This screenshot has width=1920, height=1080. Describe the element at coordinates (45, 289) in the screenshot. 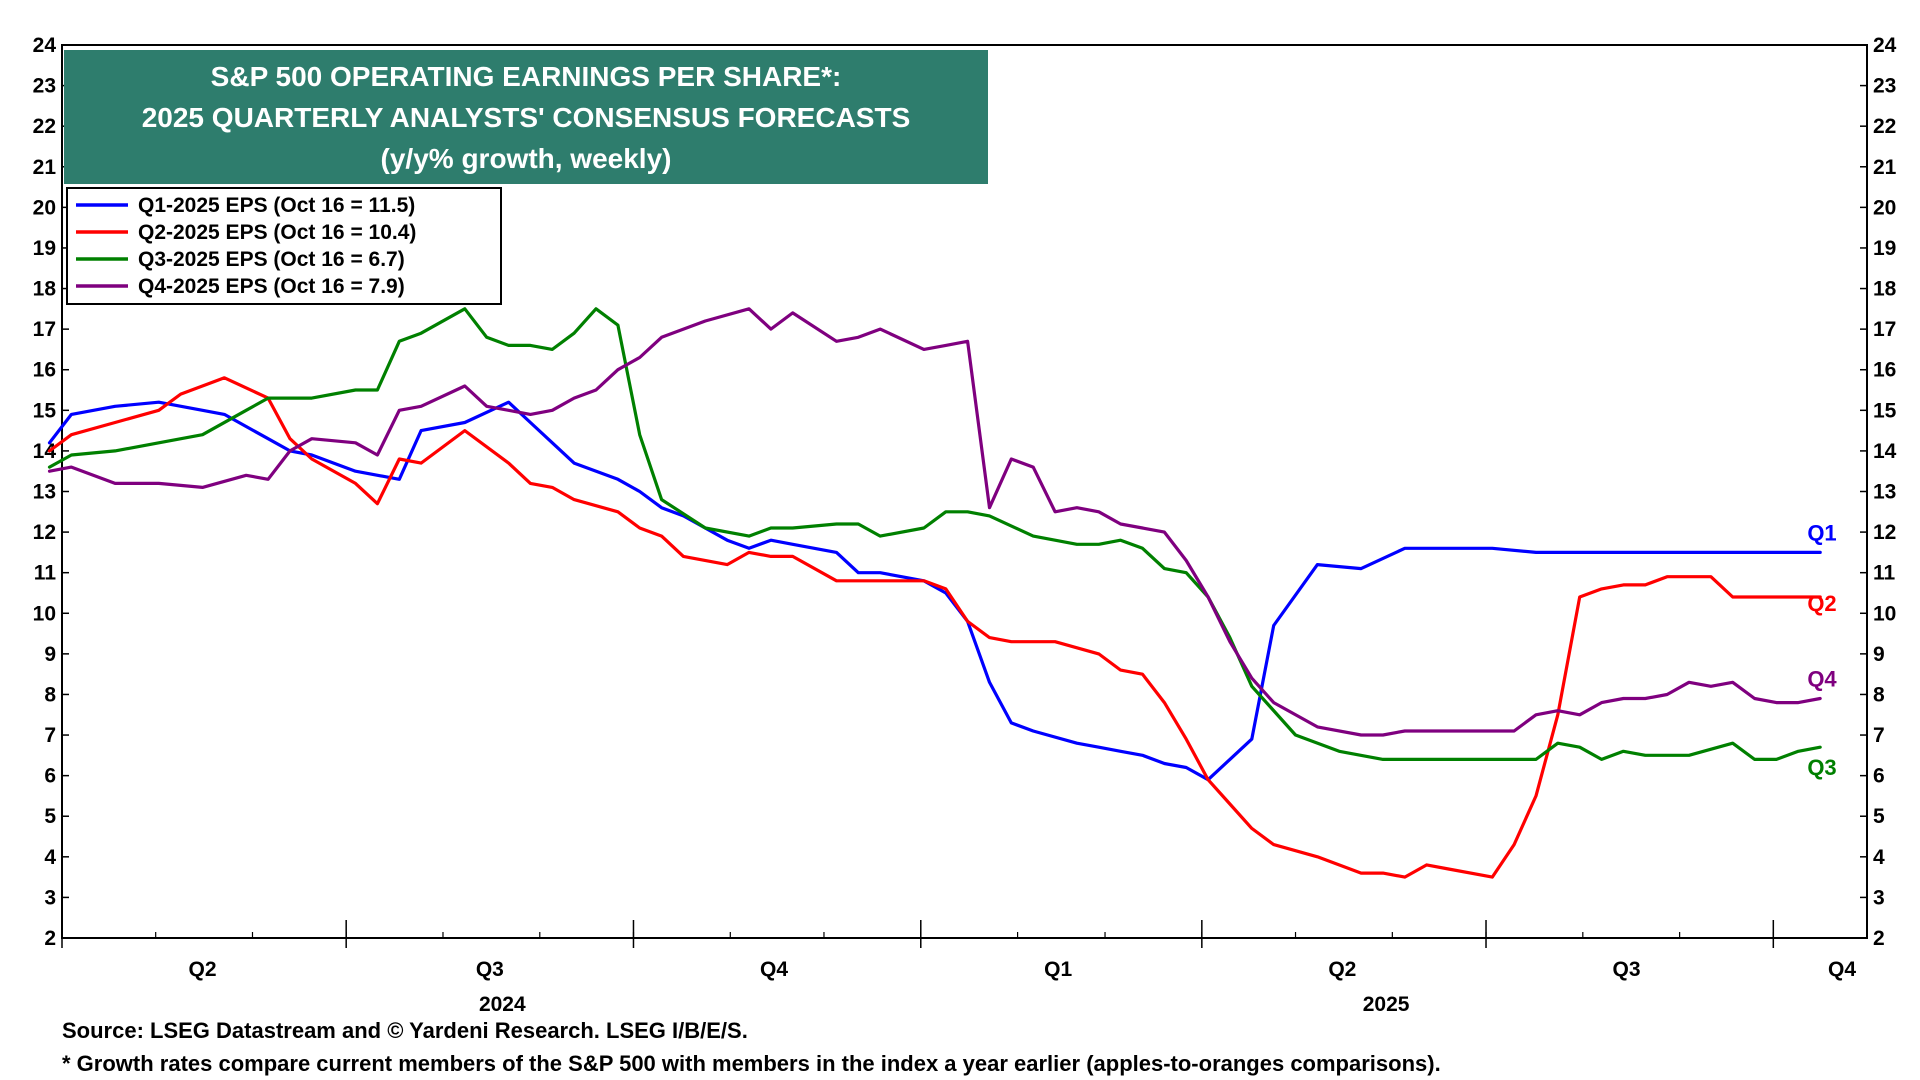

I see `y-tick-label-left-18: 18` at that location.